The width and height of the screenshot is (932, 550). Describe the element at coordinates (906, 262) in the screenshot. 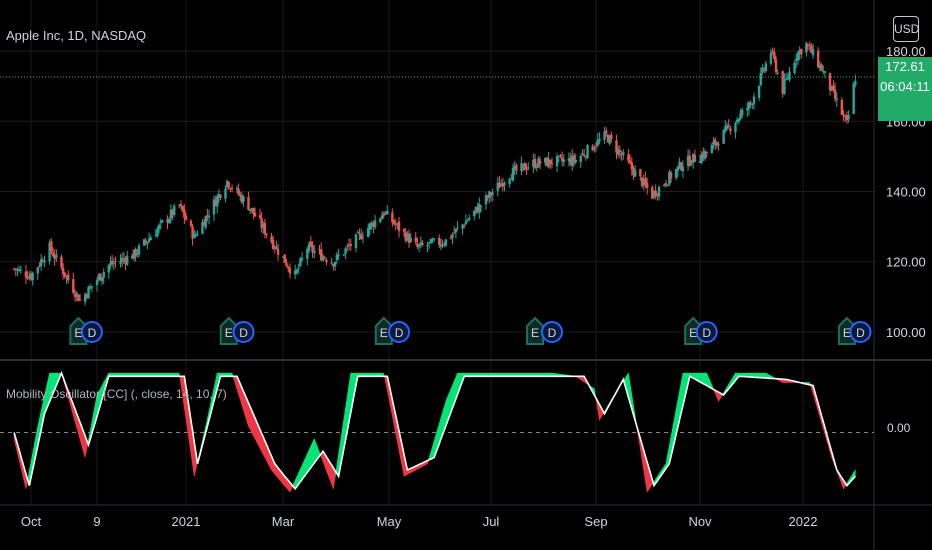

I see `y-tick-label: 120.00` at that location.